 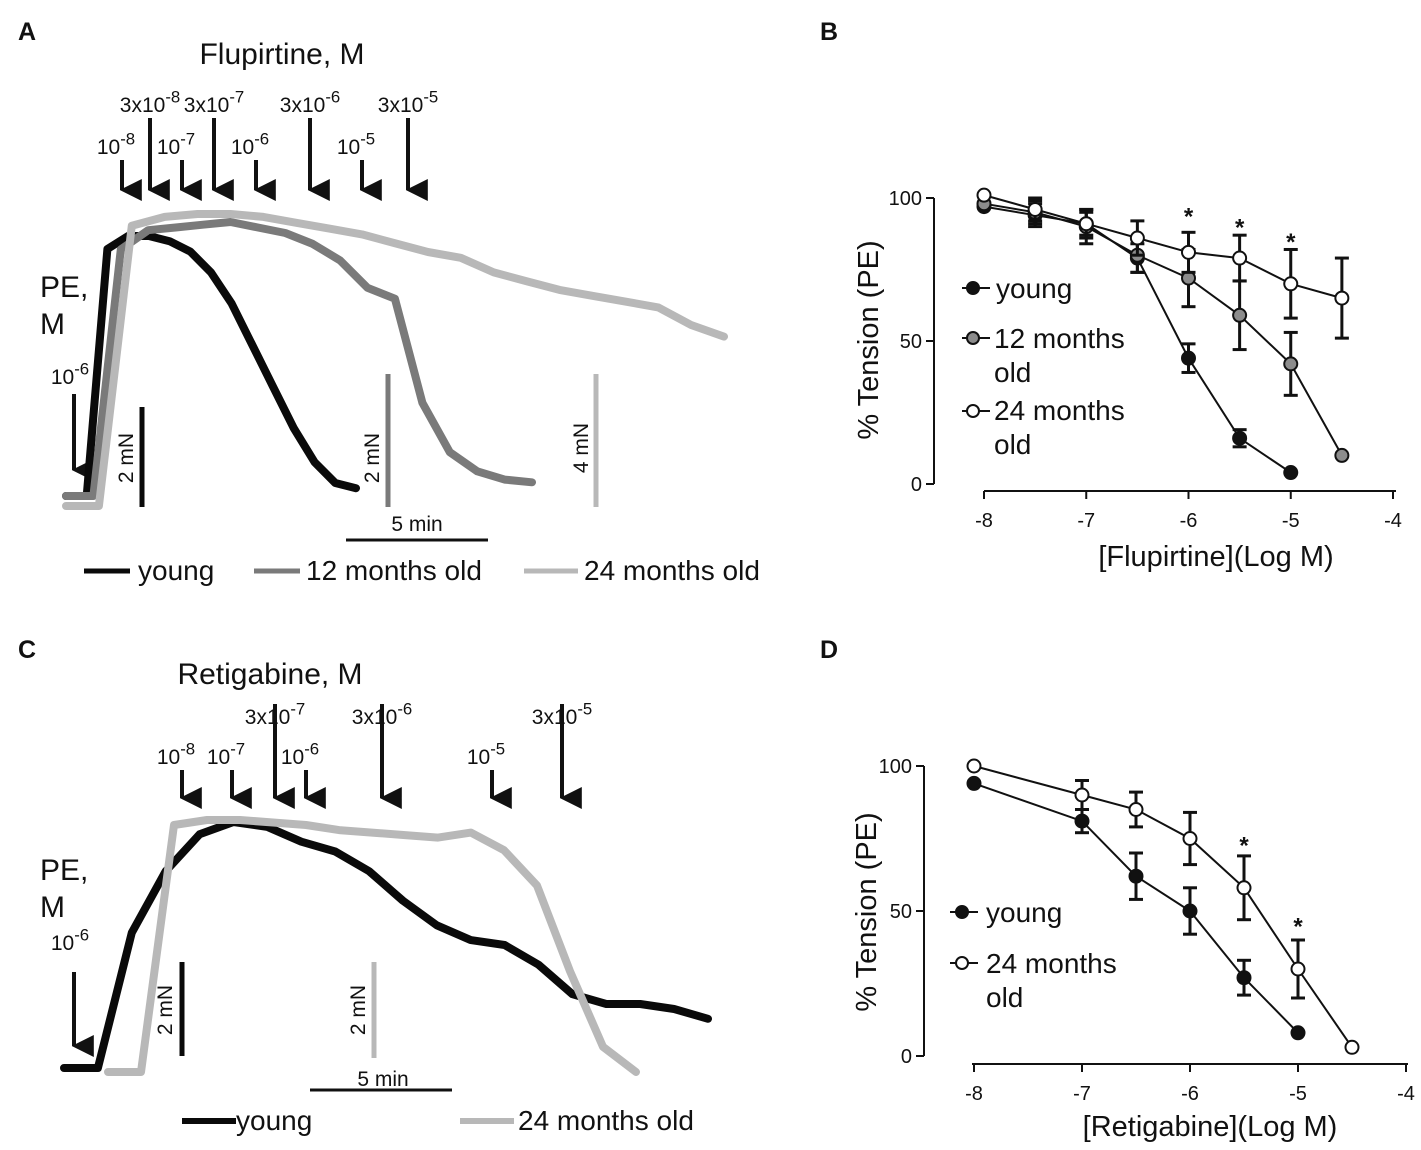 I want to click on panel-c-legend-young: young, so click(x=274, y=1120).